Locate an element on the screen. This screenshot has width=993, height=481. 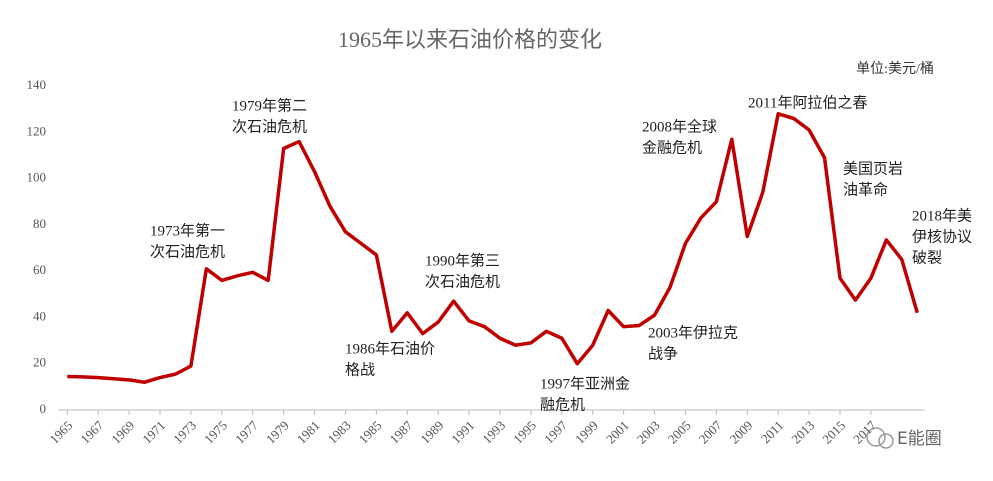
x-tick-label: 1973 is located at coordinates (184, 432).